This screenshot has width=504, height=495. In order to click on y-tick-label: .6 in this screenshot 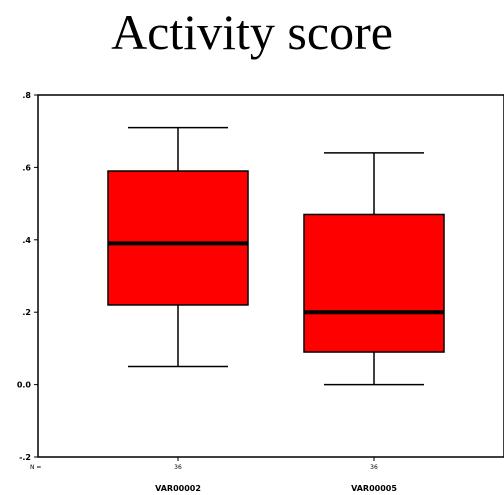, I will do `click(26, 167)`.